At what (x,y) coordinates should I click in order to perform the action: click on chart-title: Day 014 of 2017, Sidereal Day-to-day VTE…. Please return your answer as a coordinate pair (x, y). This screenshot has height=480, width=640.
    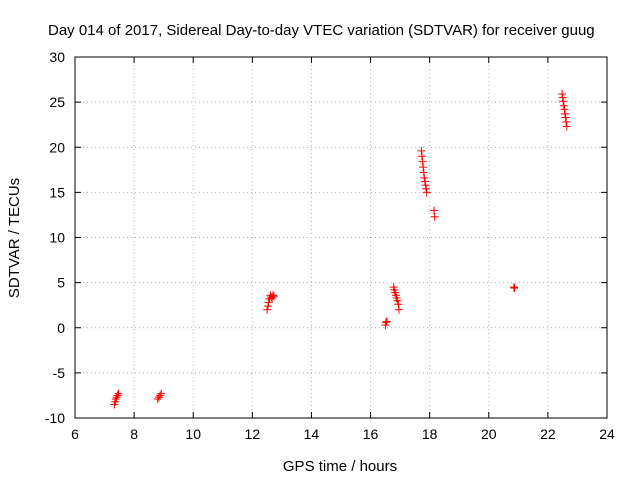
    Looking at the image, I should click on (321, 30).